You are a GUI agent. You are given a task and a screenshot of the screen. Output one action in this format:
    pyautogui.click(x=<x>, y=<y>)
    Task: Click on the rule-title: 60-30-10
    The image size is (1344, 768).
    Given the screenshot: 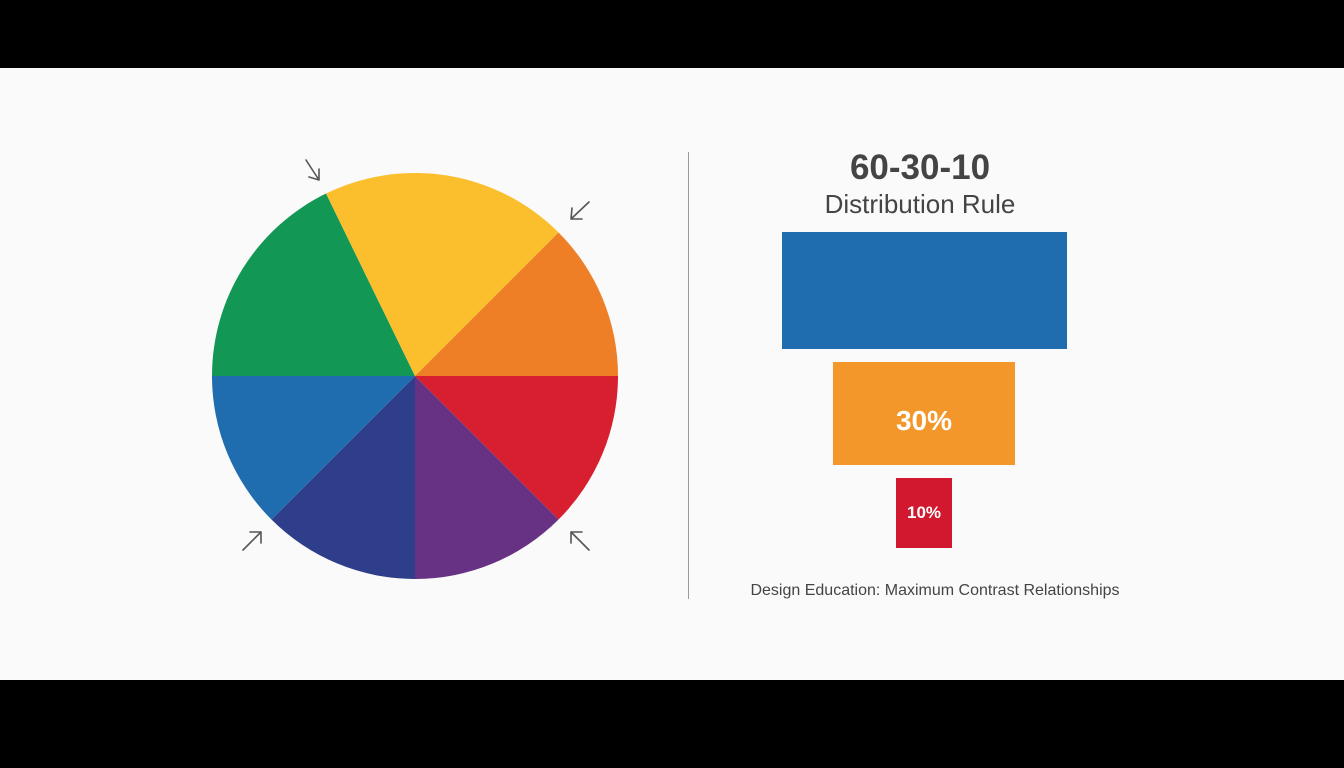 What is the action you would take?
    pyautogui.click(x=920, y=167)
    